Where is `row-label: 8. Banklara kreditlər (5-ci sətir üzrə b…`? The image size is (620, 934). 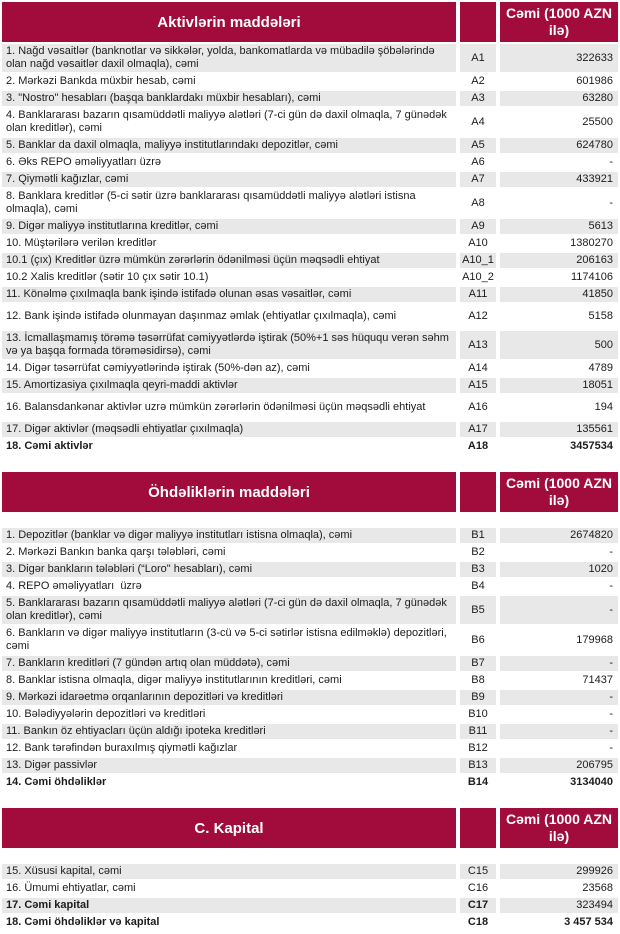
row-label: 8. Banklara kreditlər (5-ci sətir üzrə b… is located at coordinates (212, 202).